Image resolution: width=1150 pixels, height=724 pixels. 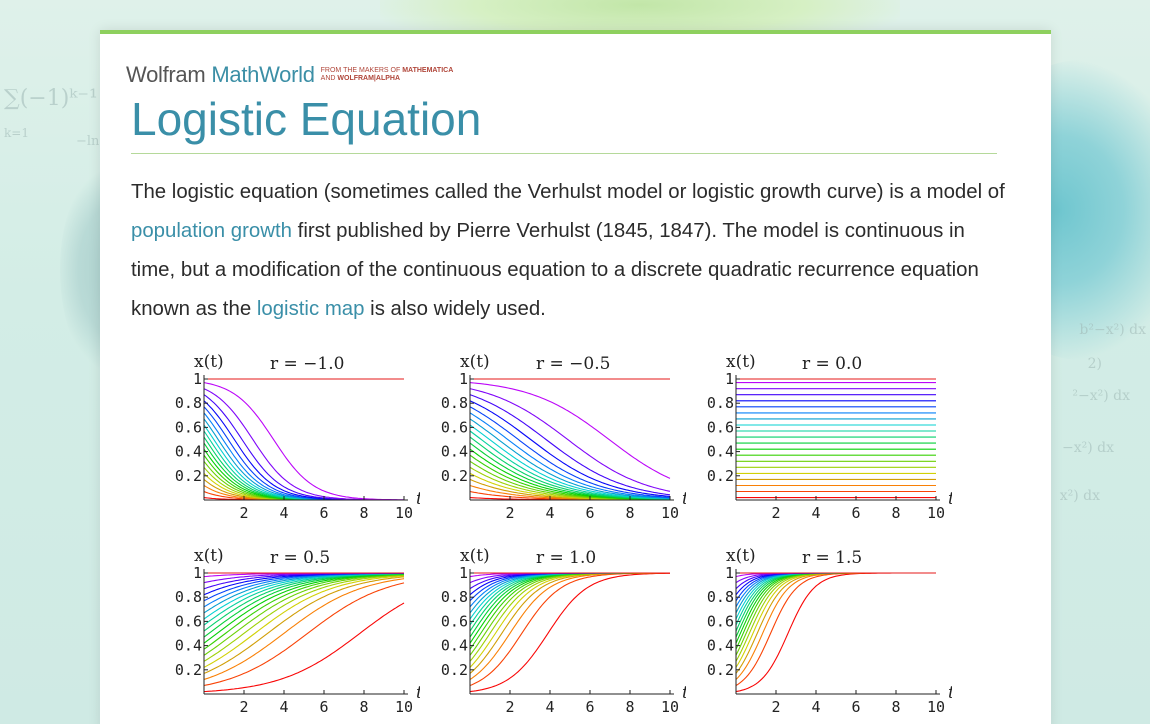 I want to click on plot-r-1: 2 4 6 8 10 1 0.8 0.6 0.4 0.2 x(t) r = 1.0 t, so click(x=556, y=636).